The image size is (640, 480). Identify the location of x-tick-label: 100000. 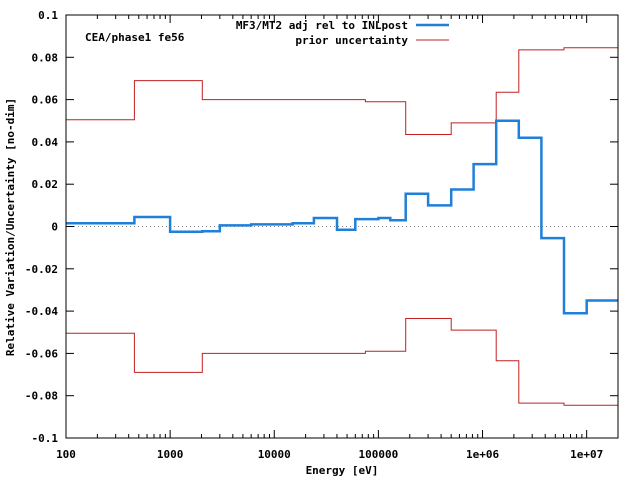
(379, 454).